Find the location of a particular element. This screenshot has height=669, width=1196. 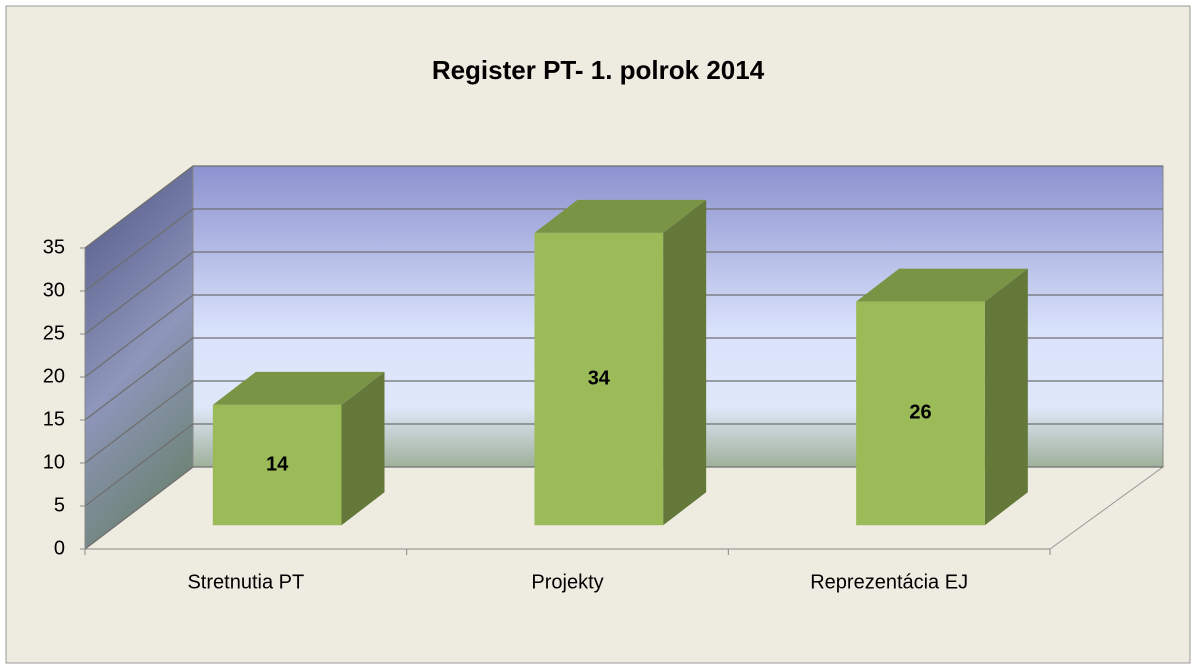

x-tick-label: Projekty is located at coordinates (567, 582).